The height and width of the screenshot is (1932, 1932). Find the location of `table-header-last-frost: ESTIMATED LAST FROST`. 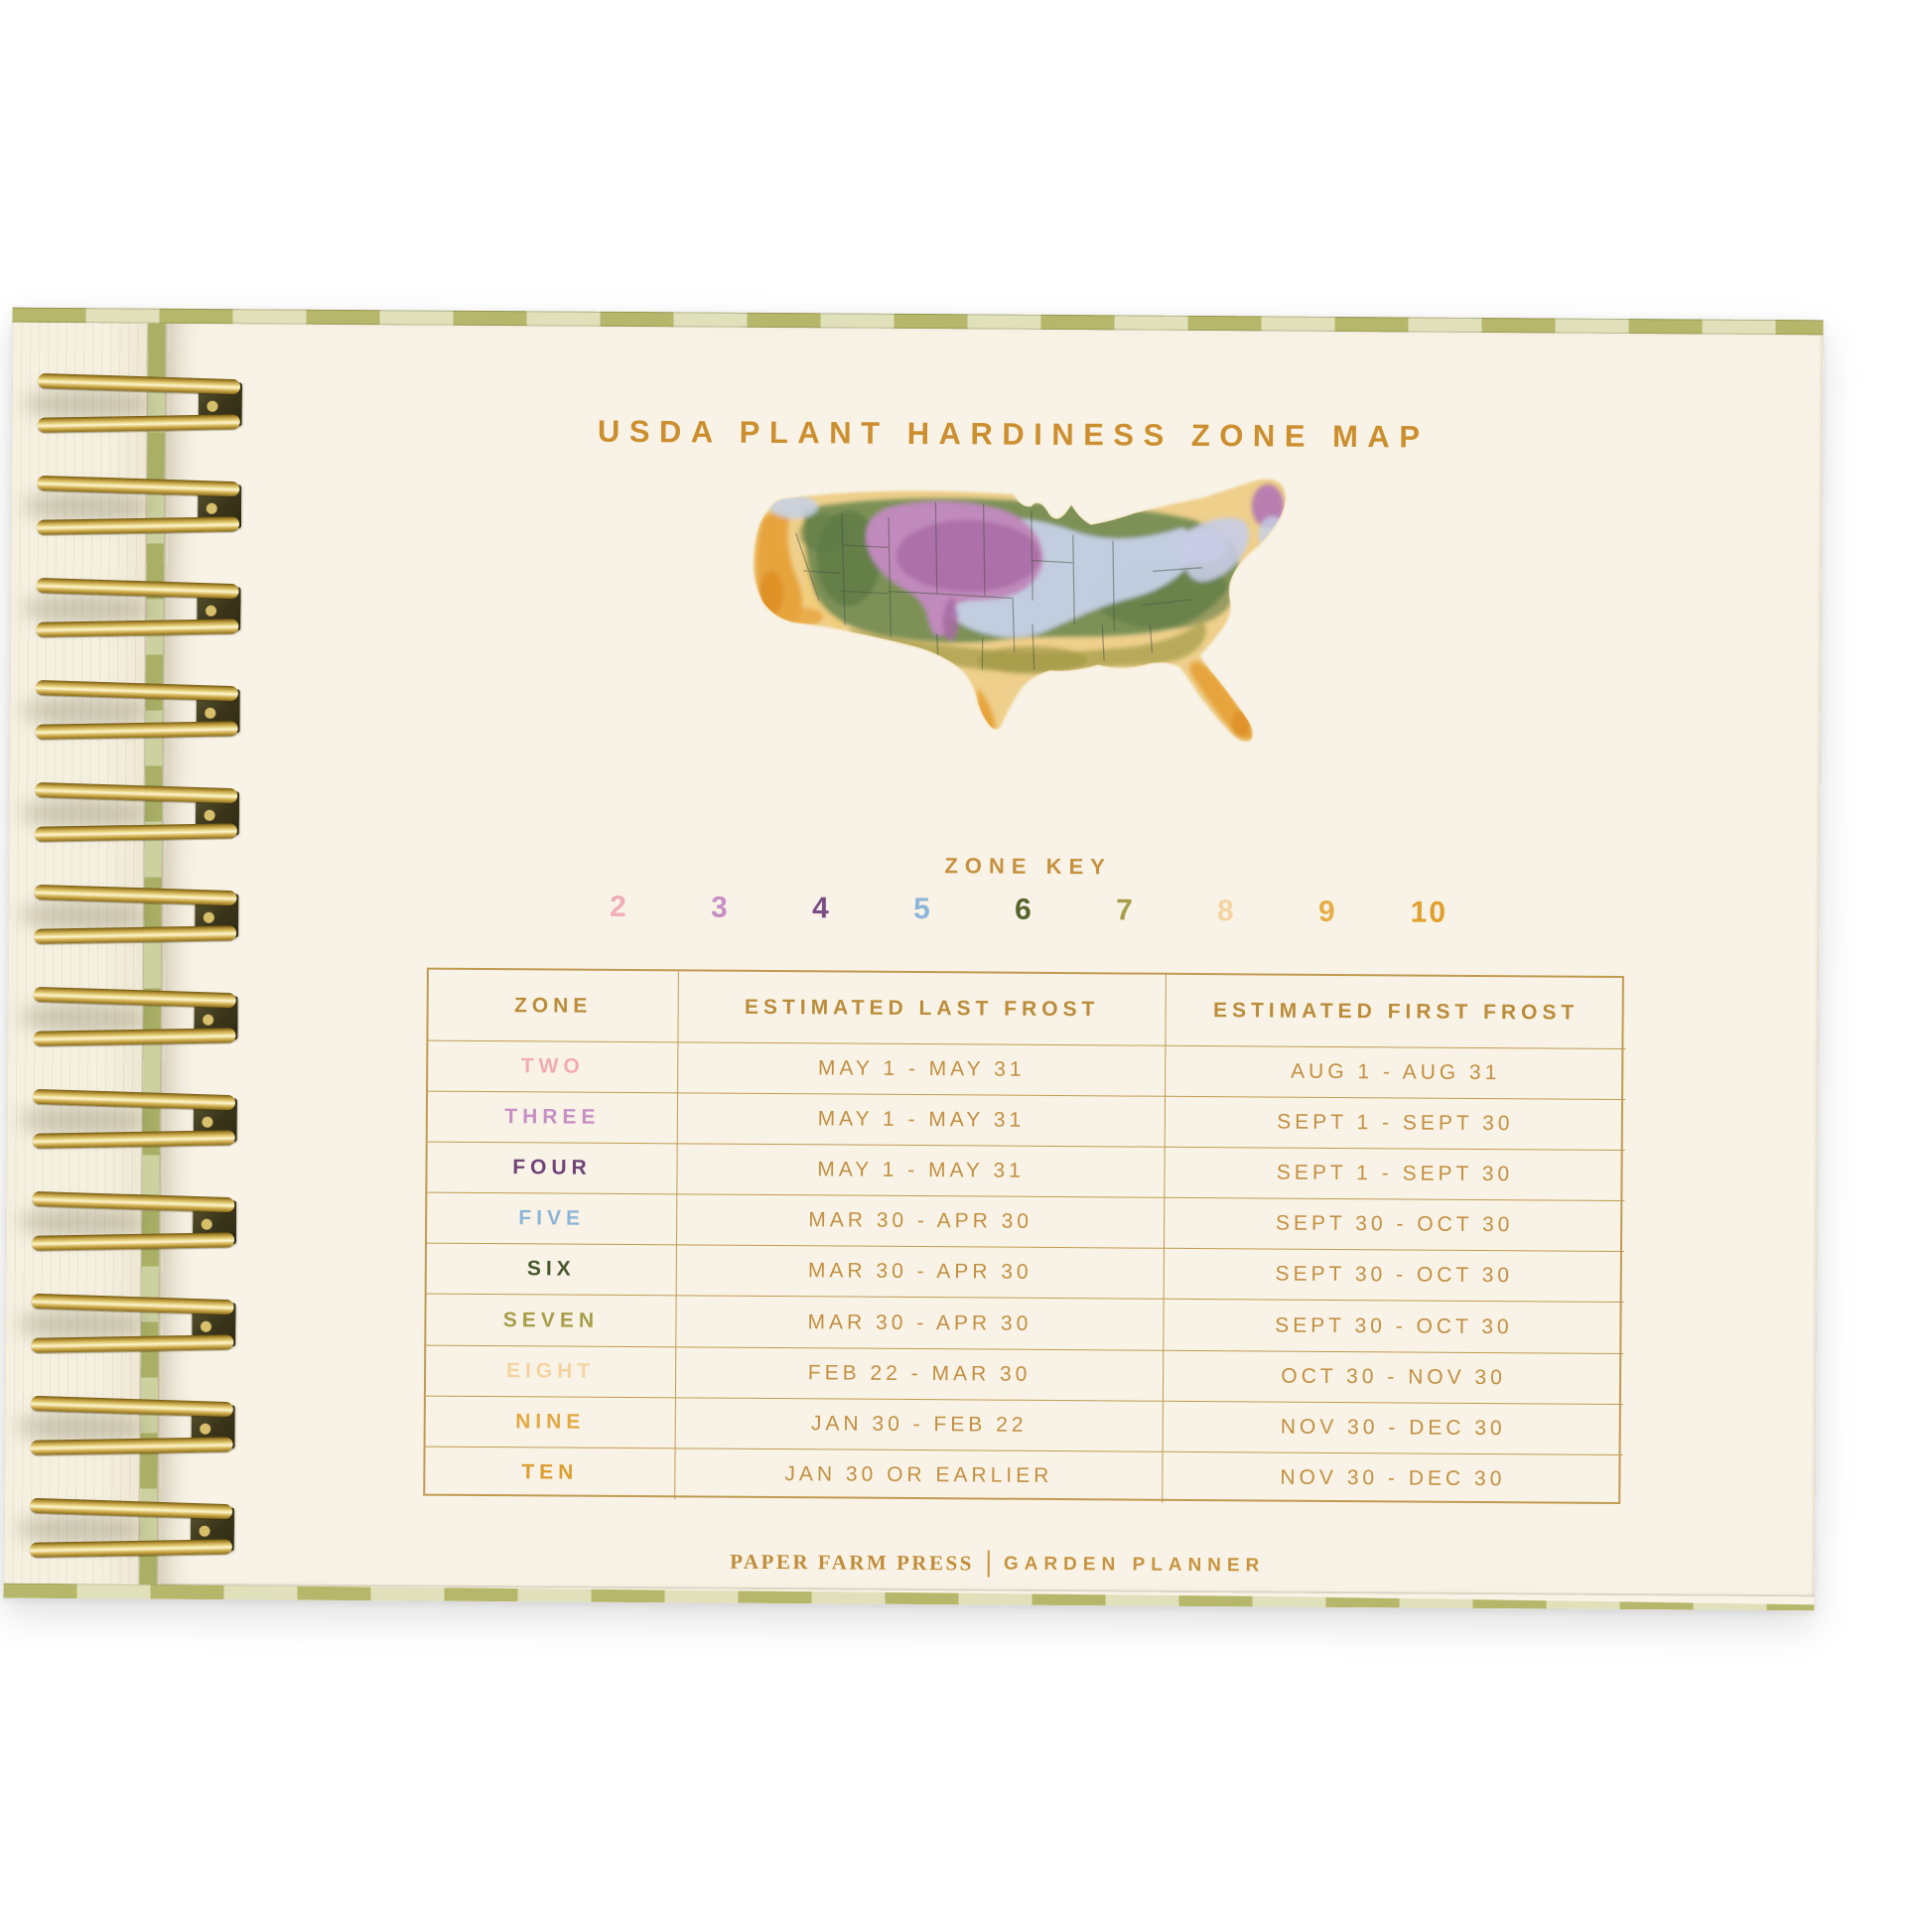

table-header-last-frost: ESTIMATED LAST FROST is located at coordinates (922, 1008).